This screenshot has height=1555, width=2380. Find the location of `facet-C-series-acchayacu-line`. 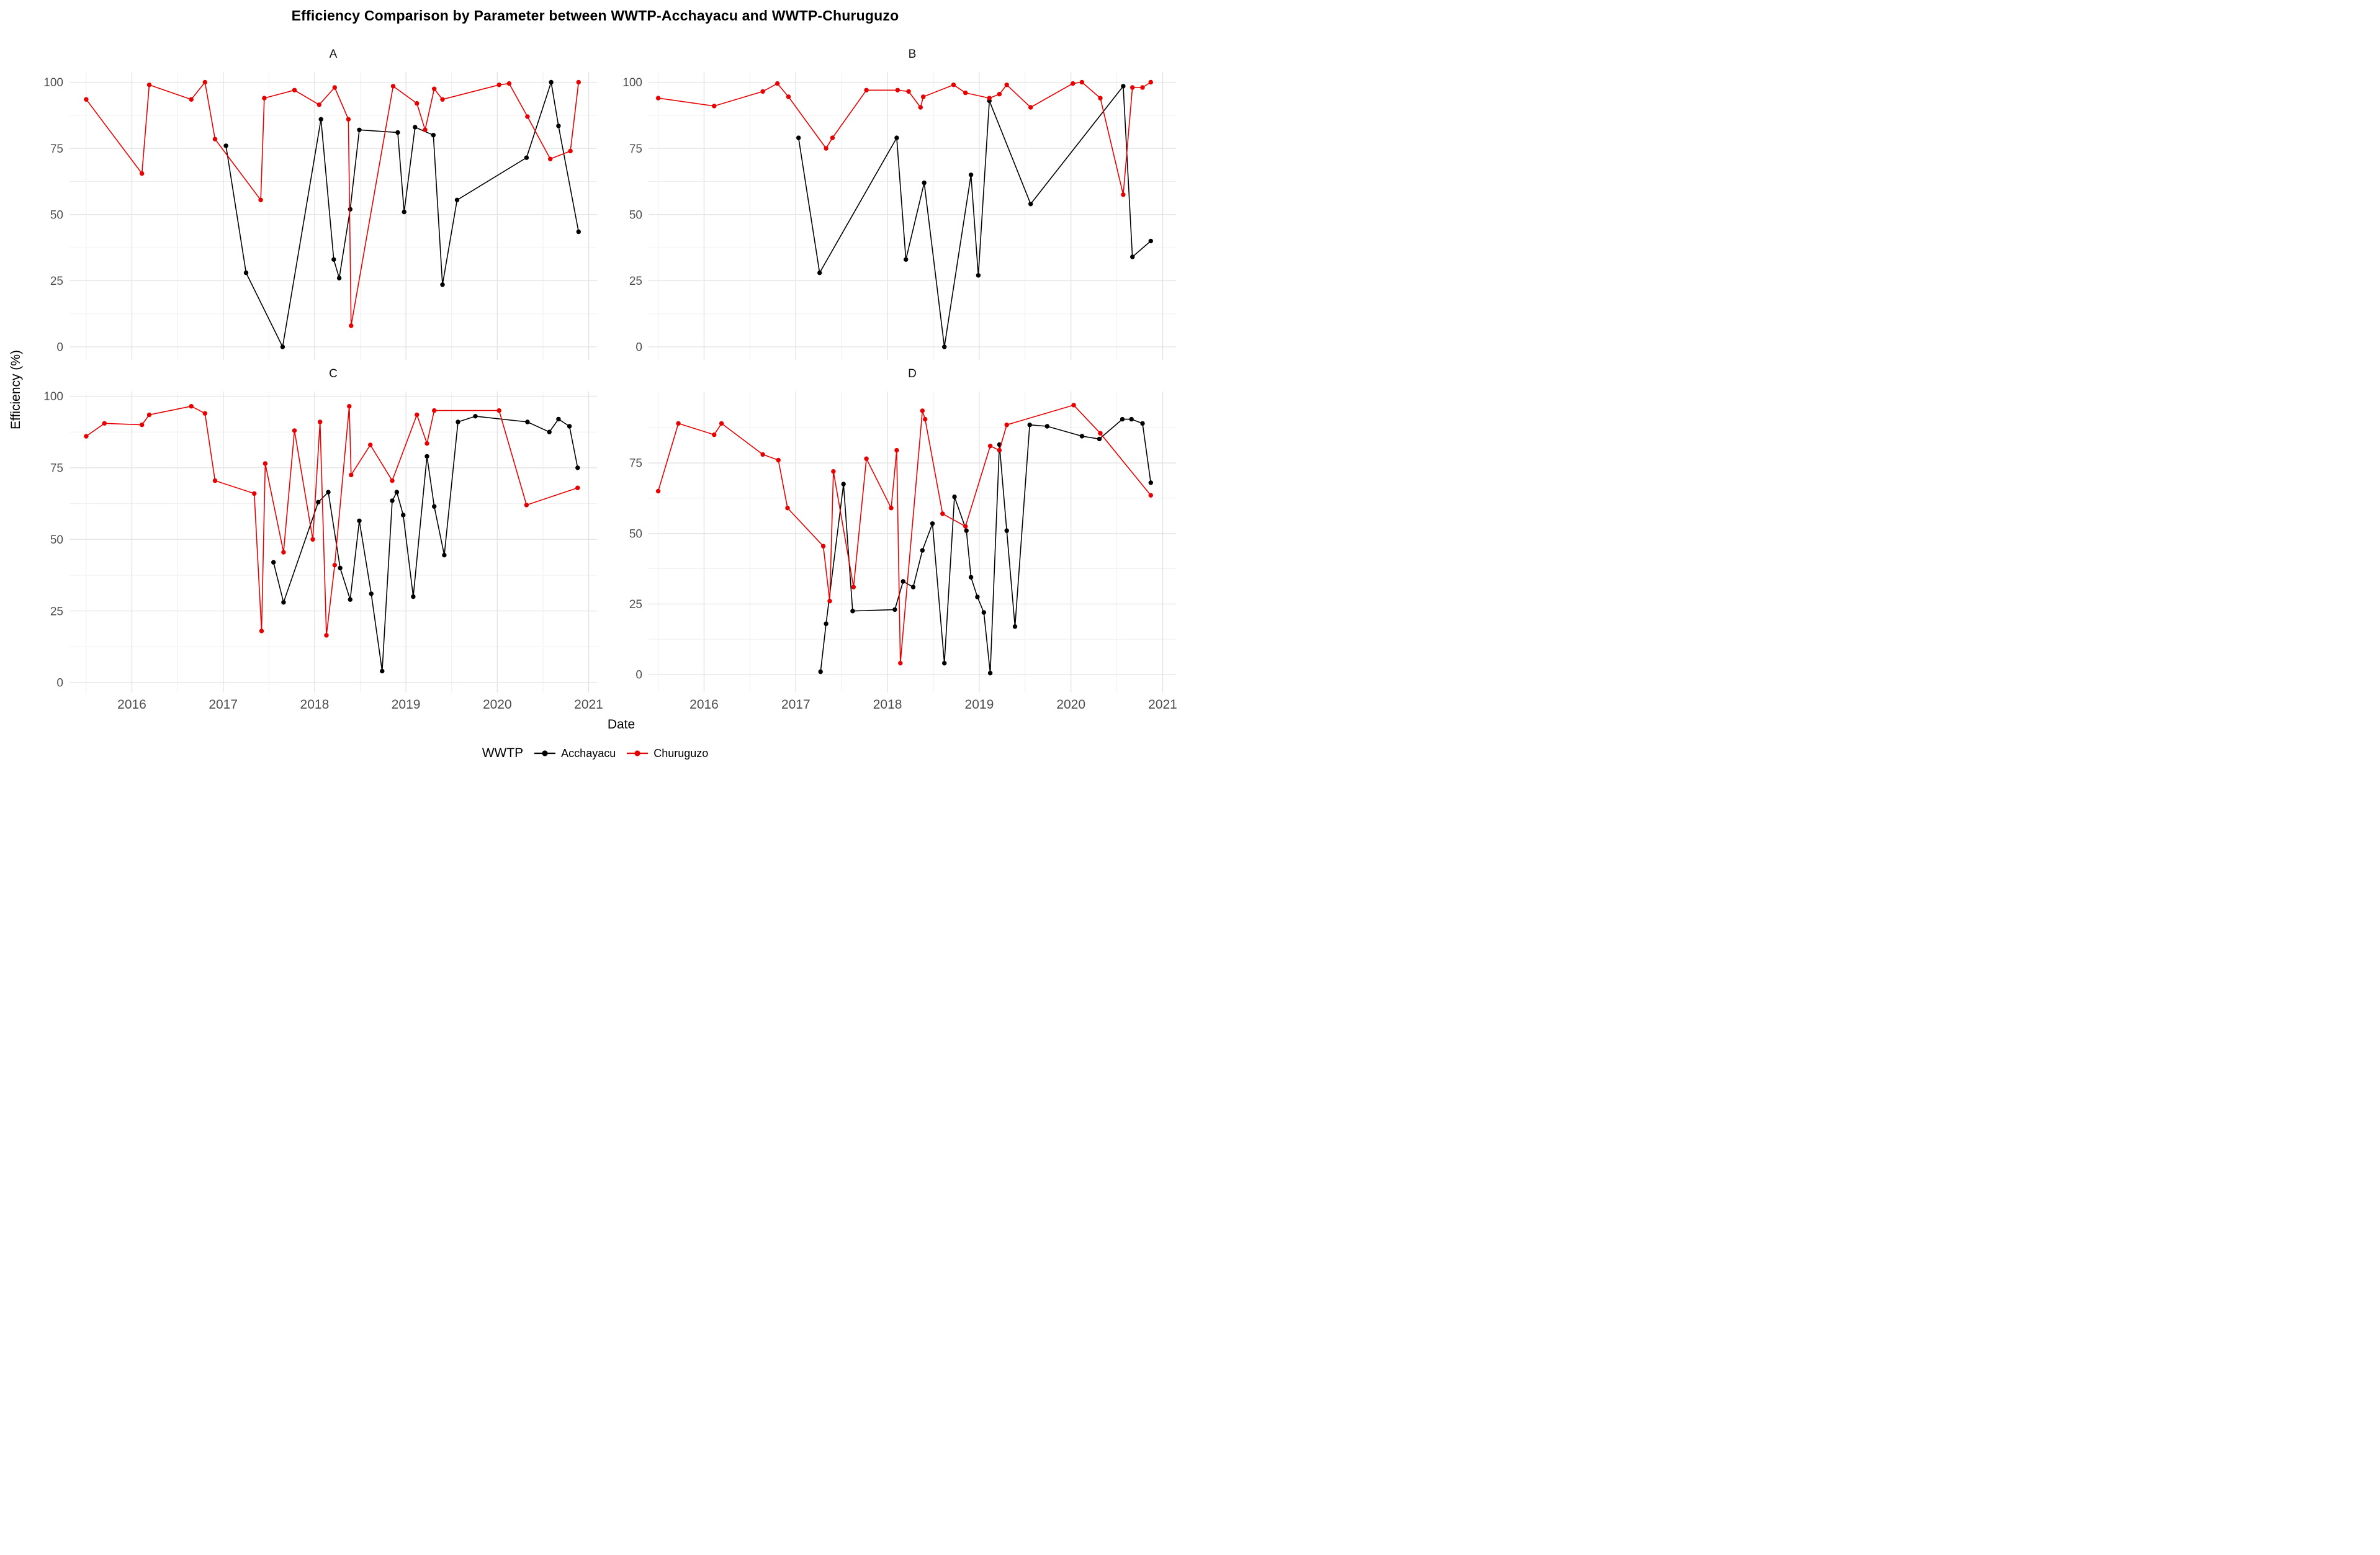

facet-C-series-acchayacu-line is located at coordinates (425, 544).